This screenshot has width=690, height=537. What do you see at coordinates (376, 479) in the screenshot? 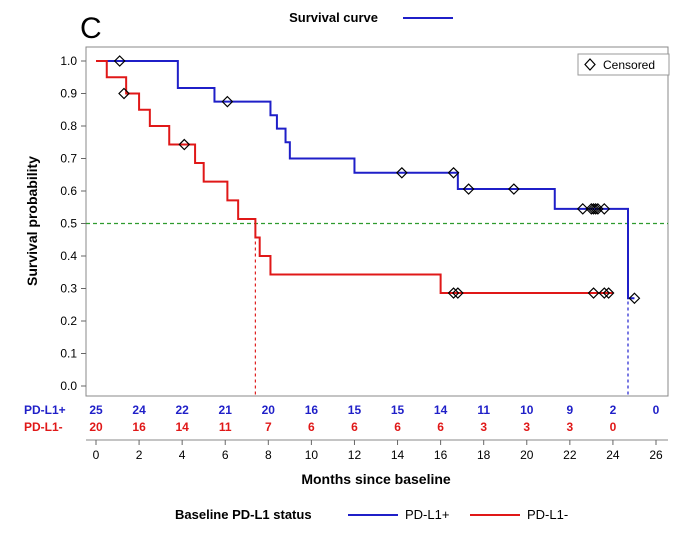
I see `x-axis-title: Months since baseline` at bounding box center [376, 479].